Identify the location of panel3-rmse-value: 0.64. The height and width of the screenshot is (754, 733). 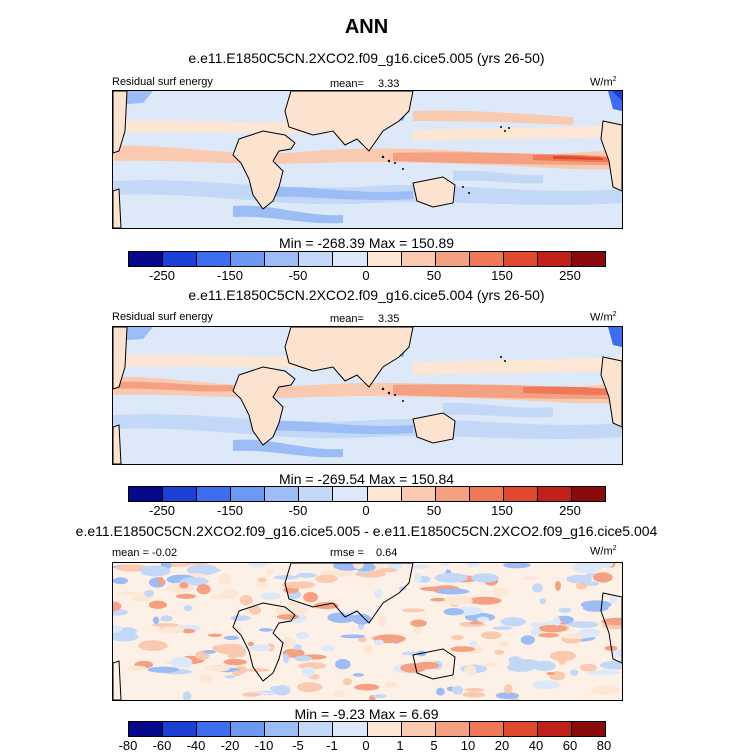
(387, 553).